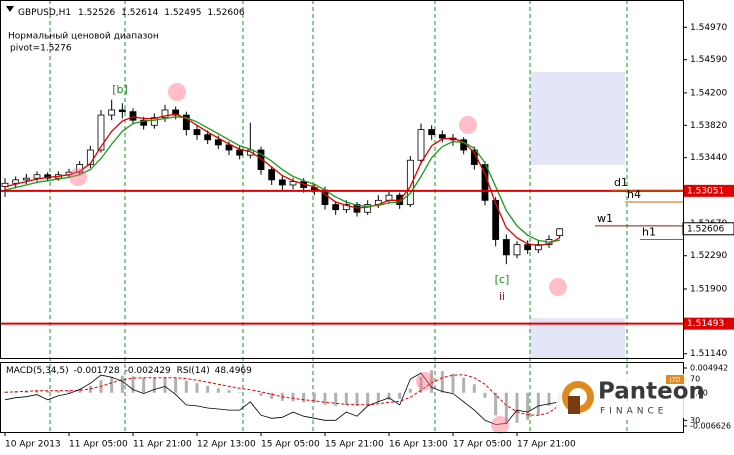  I want to click on open: 1.52526, so click(96, 13).